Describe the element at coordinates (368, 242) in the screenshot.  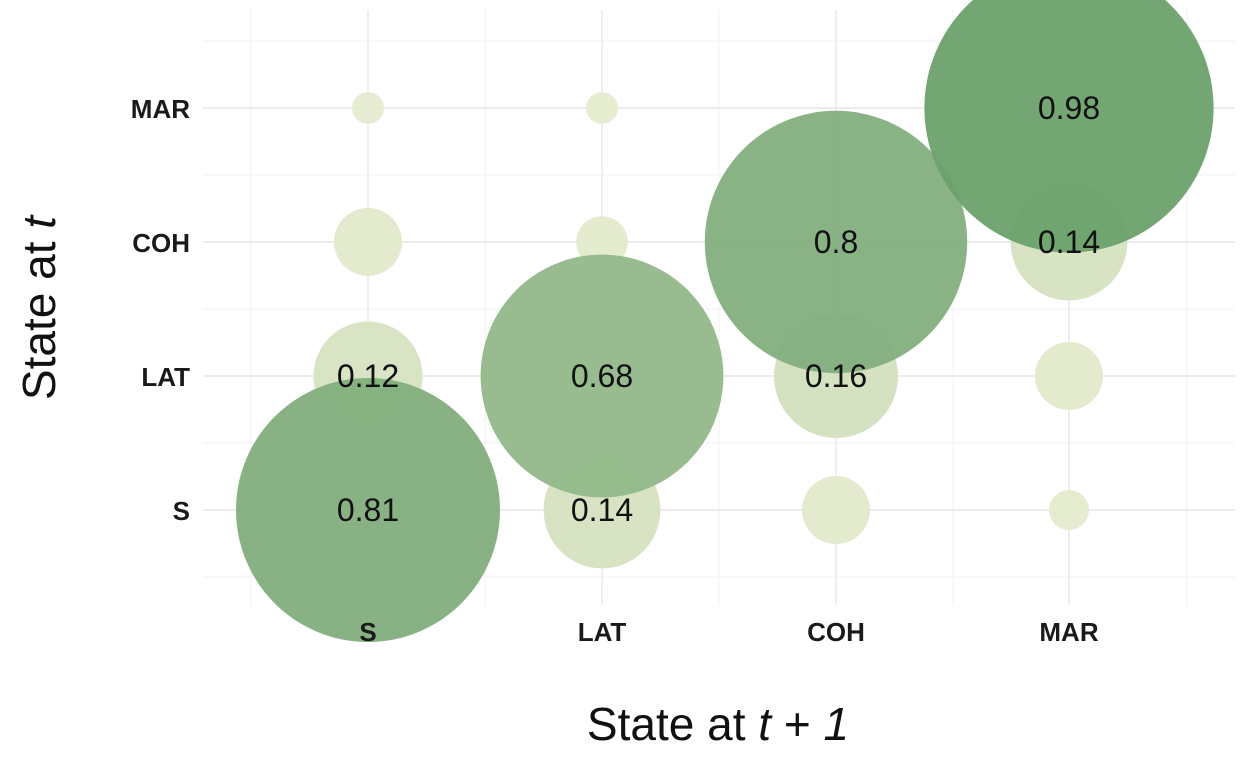
I see `bubble-coh-to-s` at that location.